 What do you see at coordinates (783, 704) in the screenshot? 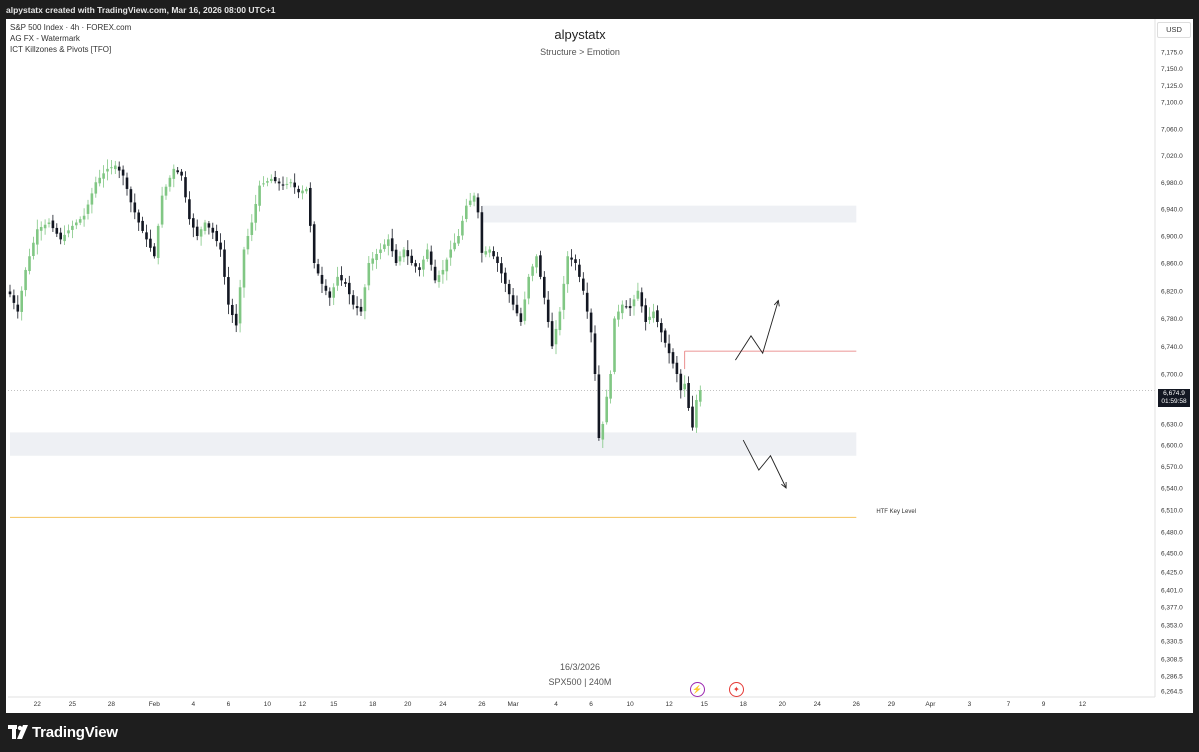
I see `x-tick-label: 20` at bounding box center [783, 704].